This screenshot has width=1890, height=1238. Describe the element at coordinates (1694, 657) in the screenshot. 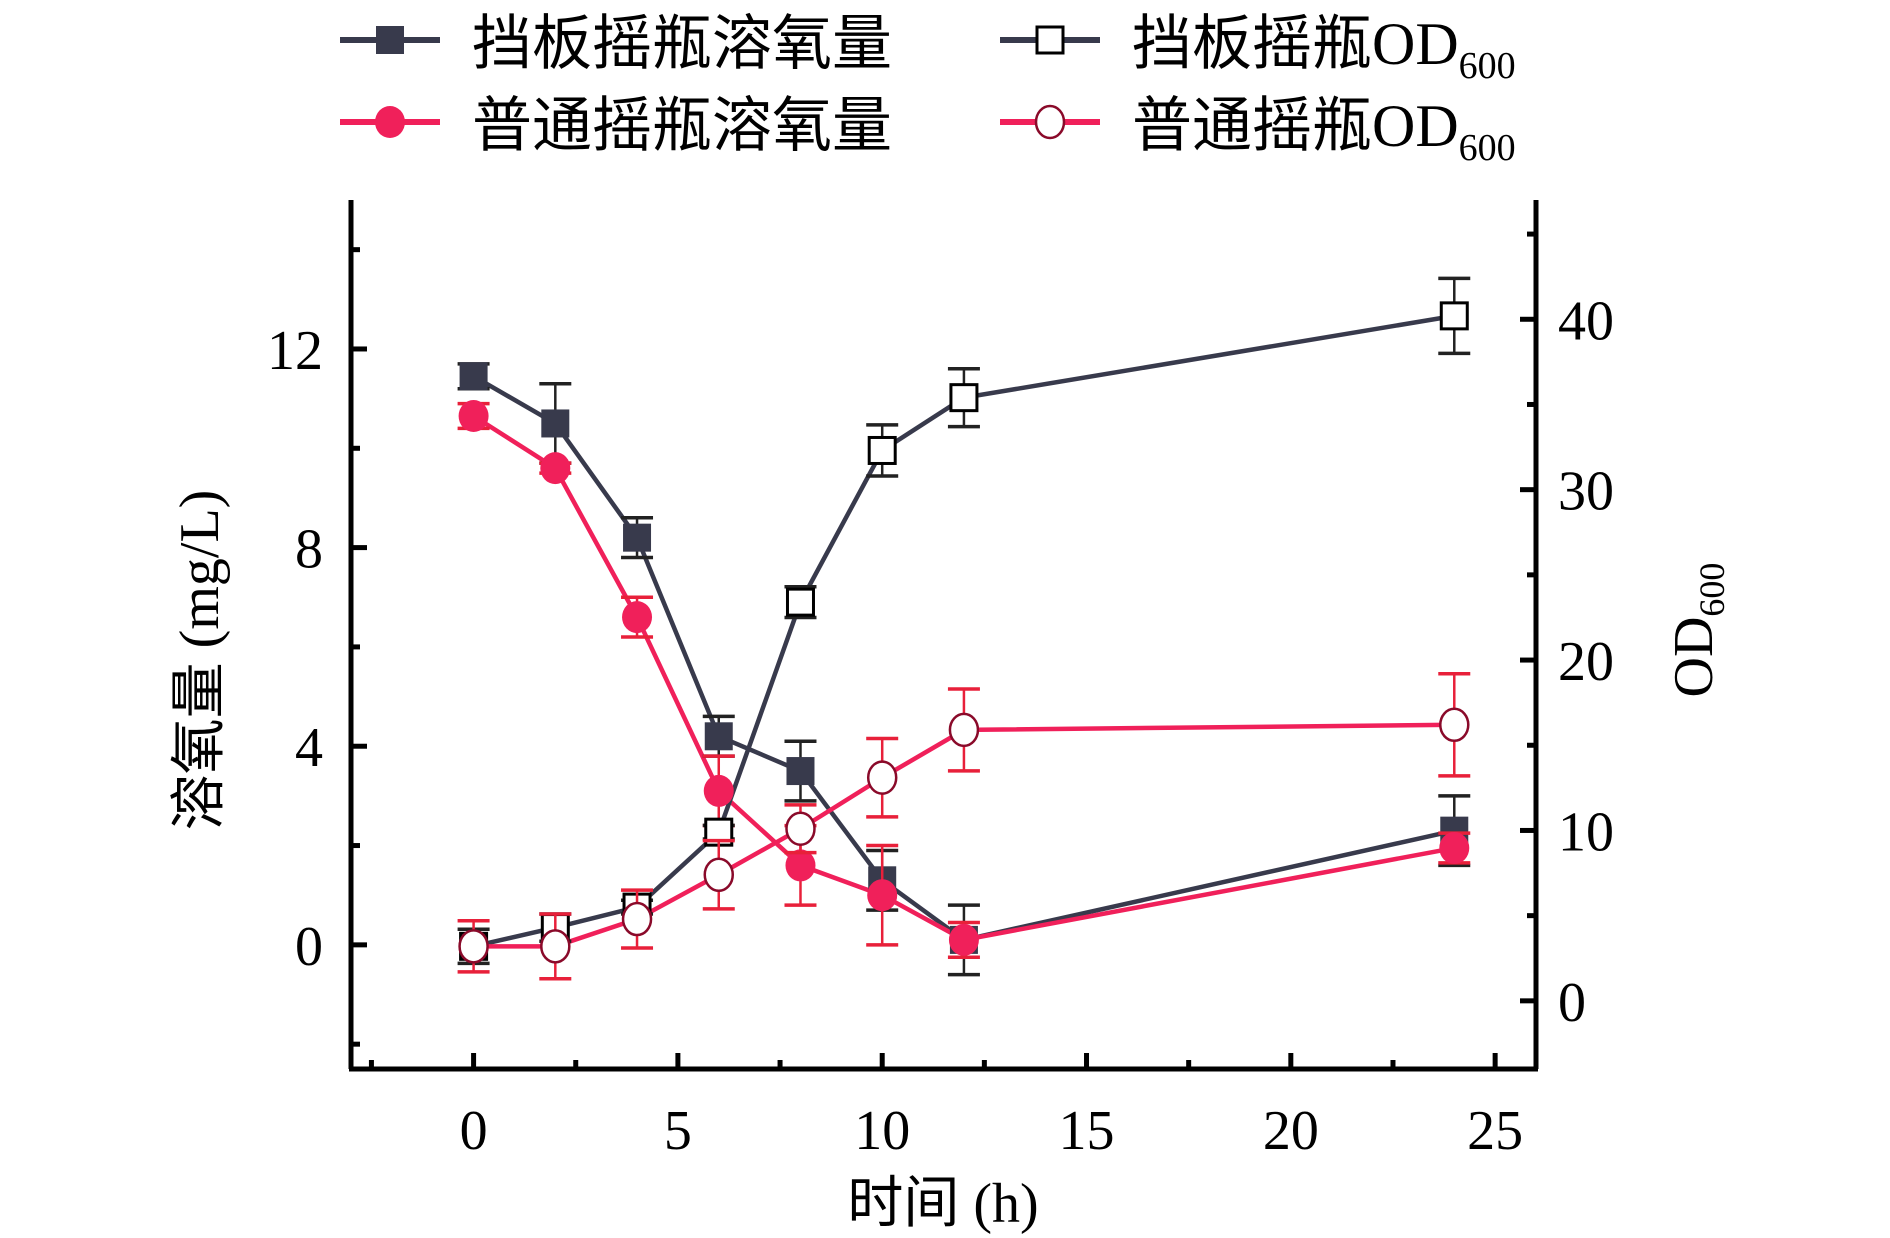

I see `y-axis-right-label-main: OD` at that location.